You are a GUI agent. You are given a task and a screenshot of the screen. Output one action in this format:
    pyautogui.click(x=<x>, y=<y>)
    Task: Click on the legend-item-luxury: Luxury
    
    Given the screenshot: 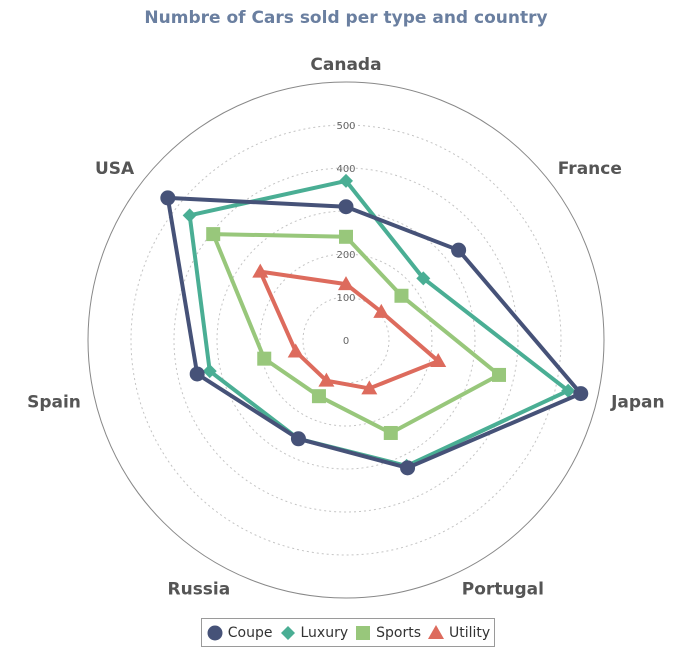 What is the action you would take?
    pyautogui.click(x=314, y=633)
    